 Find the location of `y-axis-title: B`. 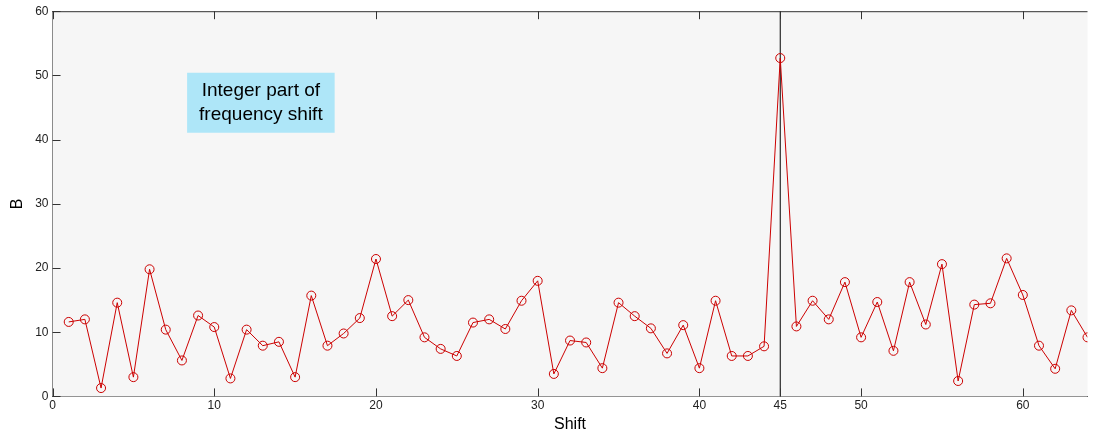

y-axis-title: B is located at coordinates (17, 204).